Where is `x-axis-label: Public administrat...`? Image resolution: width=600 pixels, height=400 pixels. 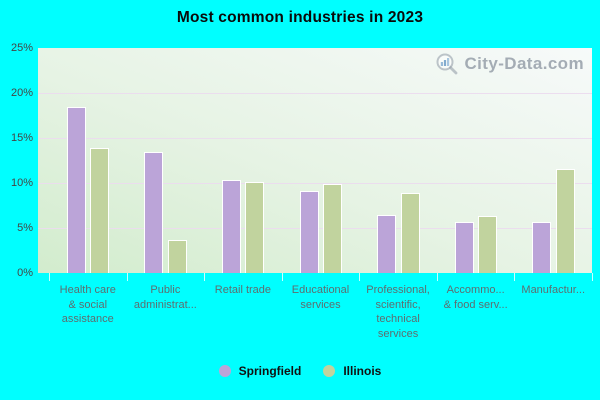
x-axis-label: Public administrat... is located at coordinates (165, 297).